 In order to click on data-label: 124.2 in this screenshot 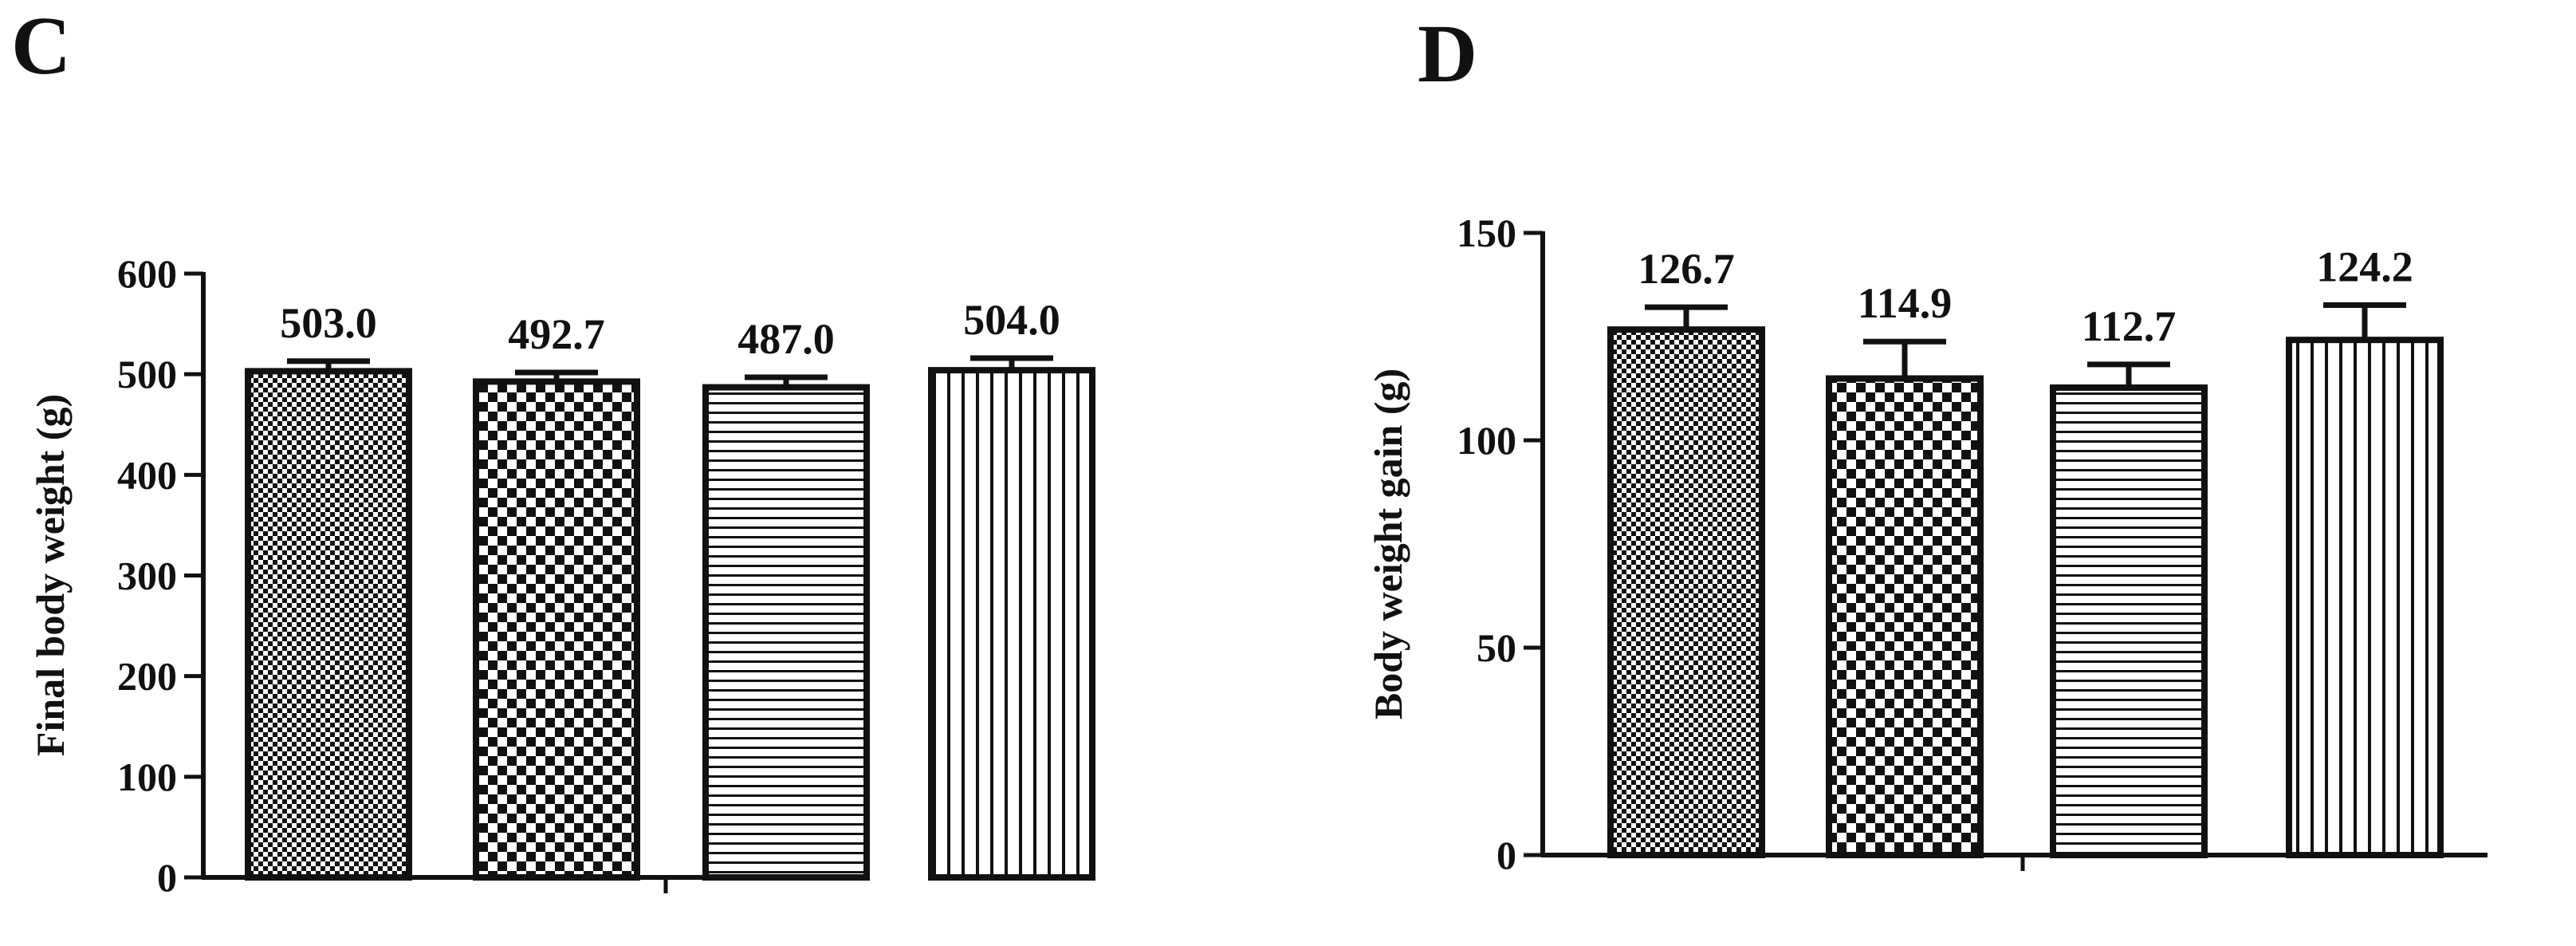, I will do `click(2364, 266)`.